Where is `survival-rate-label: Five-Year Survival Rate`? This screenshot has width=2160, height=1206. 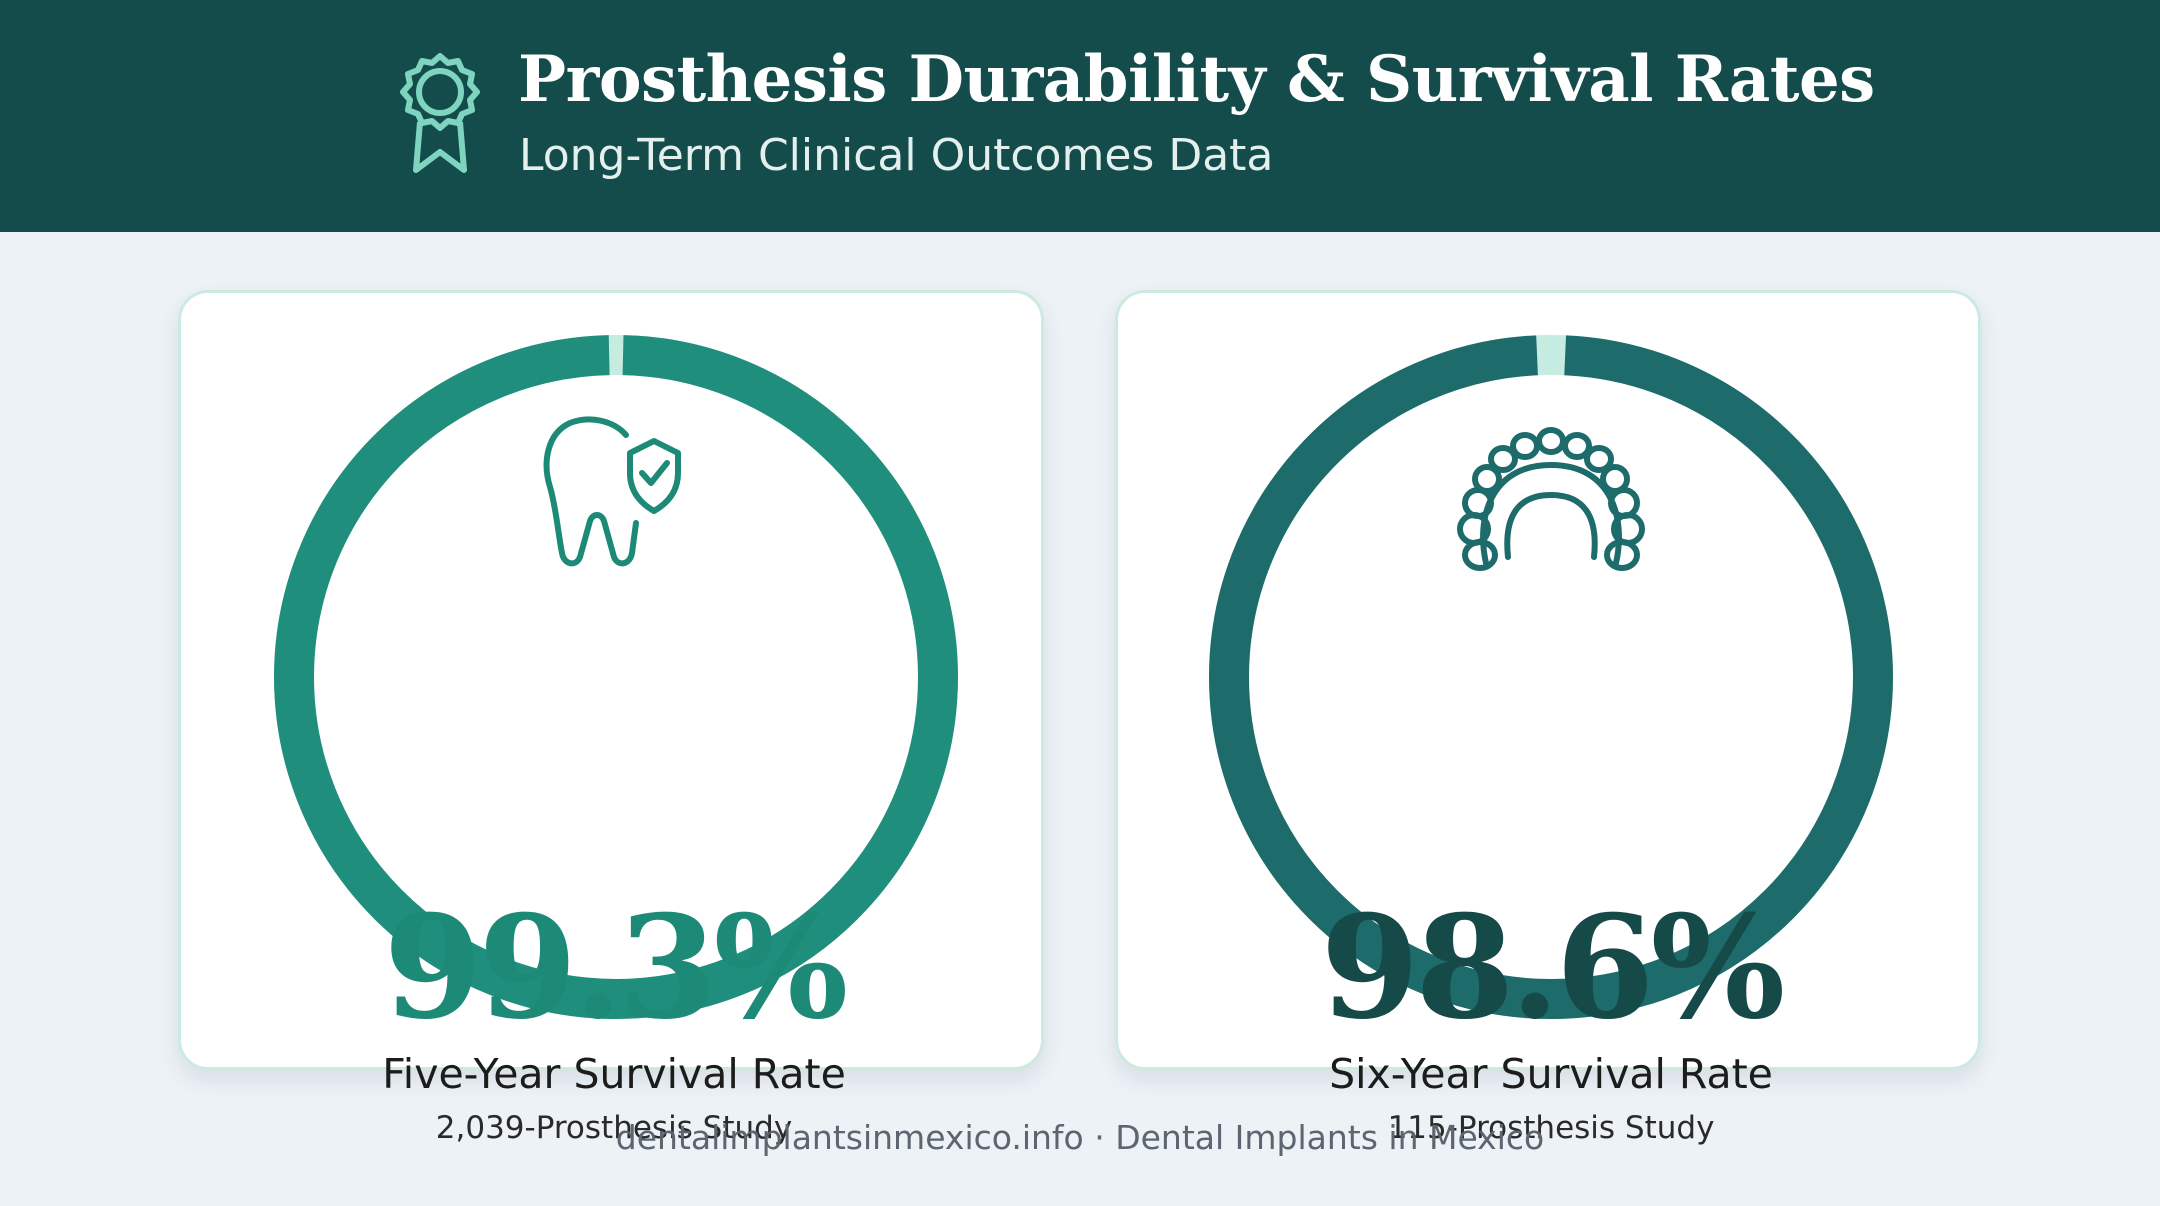
survival-rate-label: Five-Year Survival Rate is located at coordinates (614, 1074).